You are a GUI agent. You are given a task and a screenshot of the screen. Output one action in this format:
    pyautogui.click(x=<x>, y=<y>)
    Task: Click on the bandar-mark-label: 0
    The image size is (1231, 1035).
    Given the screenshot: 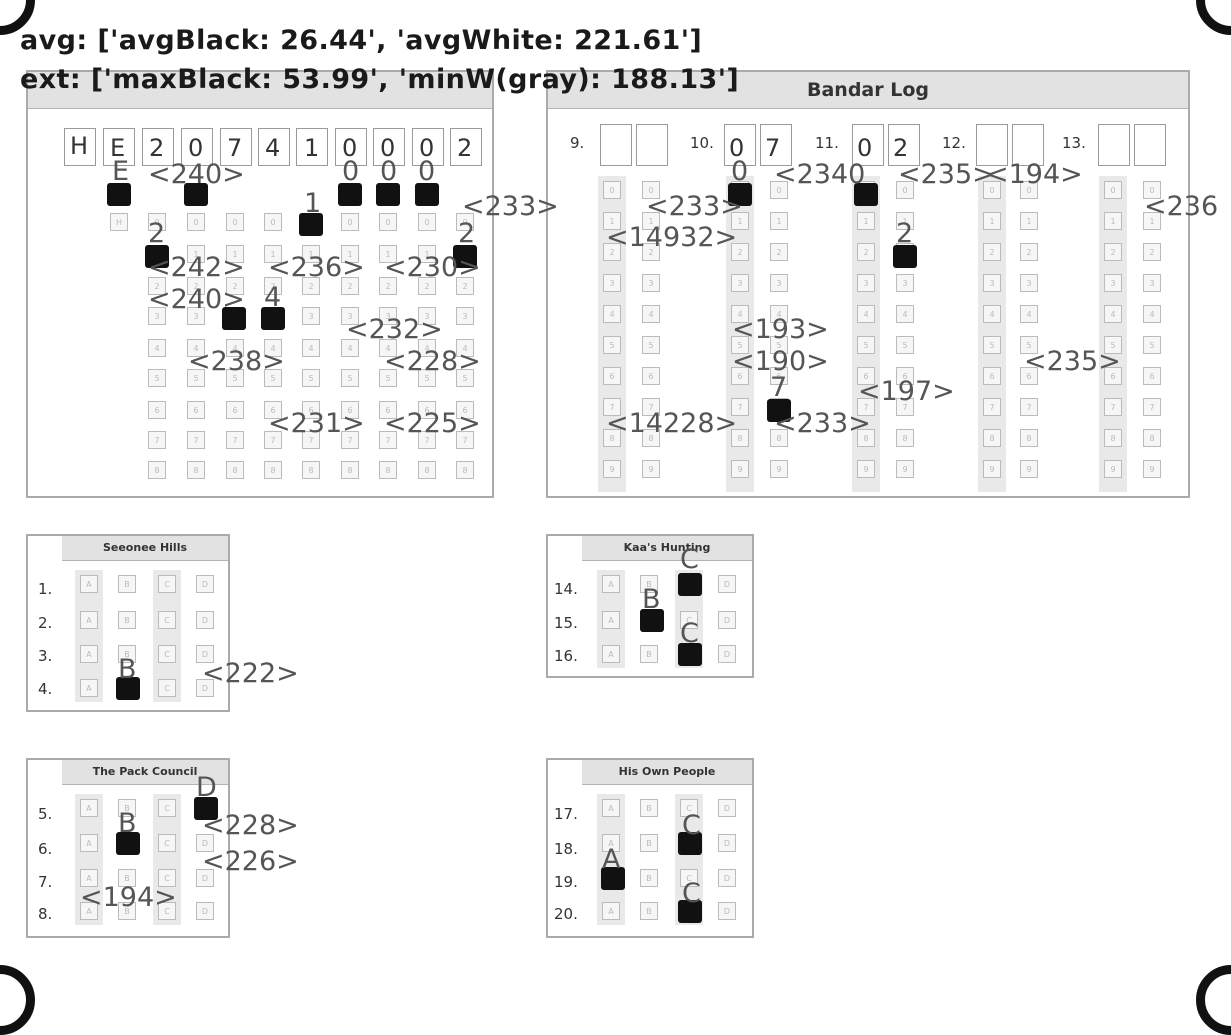 What is the action you would take?
    pyautogui.click(x=740, y=171)
    